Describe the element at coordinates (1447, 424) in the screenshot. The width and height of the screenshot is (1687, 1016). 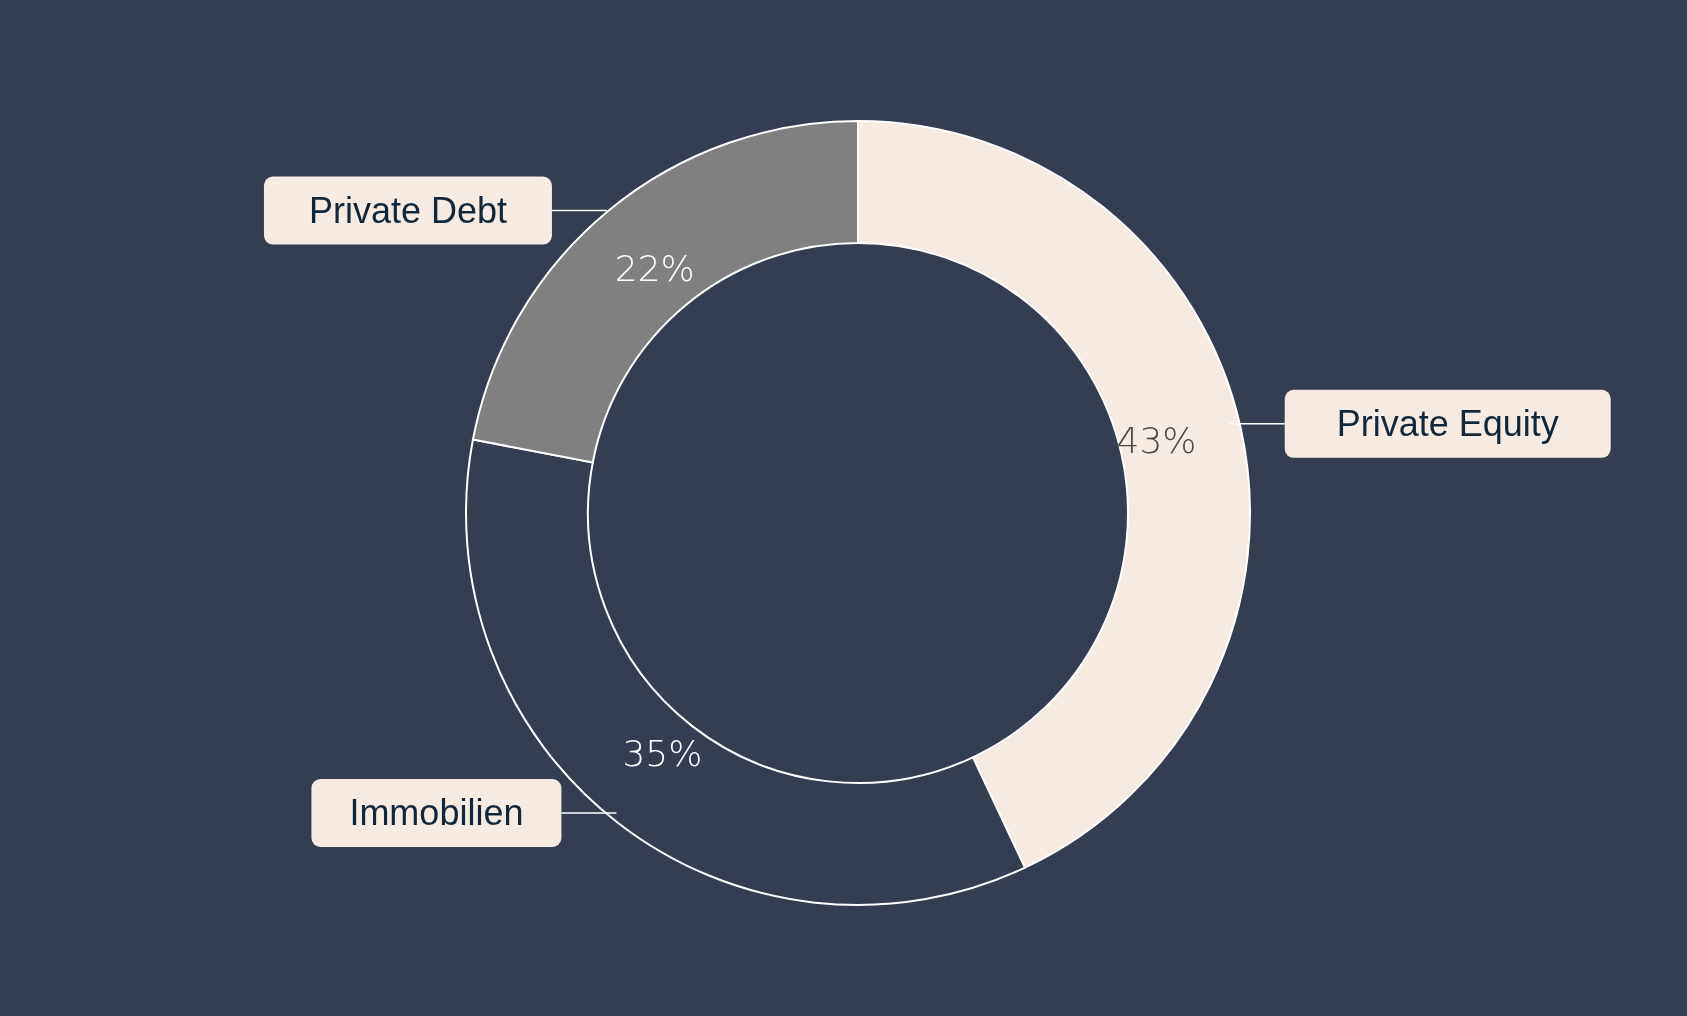
I see `legend-label: Private Equity` at that location.